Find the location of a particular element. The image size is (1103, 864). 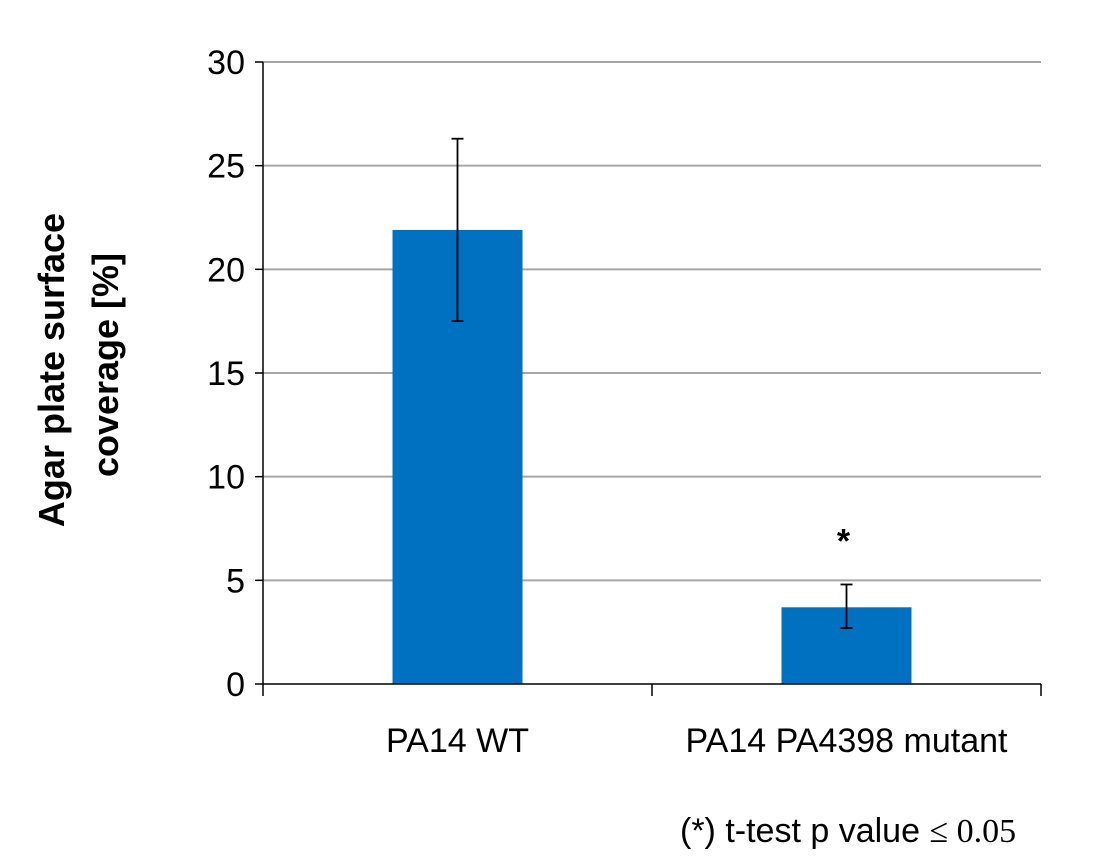

y-tick-labels: 0 5 10 15 20 25 30 is located at coordinates (226, 374).